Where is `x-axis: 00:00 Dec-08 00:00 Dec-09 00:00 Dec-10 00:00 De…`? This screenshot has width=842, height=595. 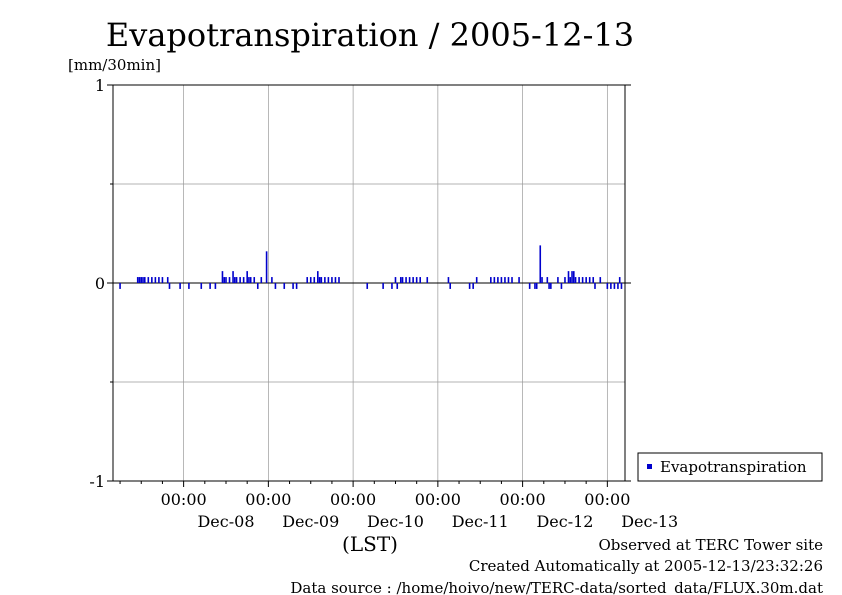 x-axis: 00:00 Dec-08 00:00 Dec-09 00:00 Dec-10 00:00 De… is located at coordinates (398, 506).